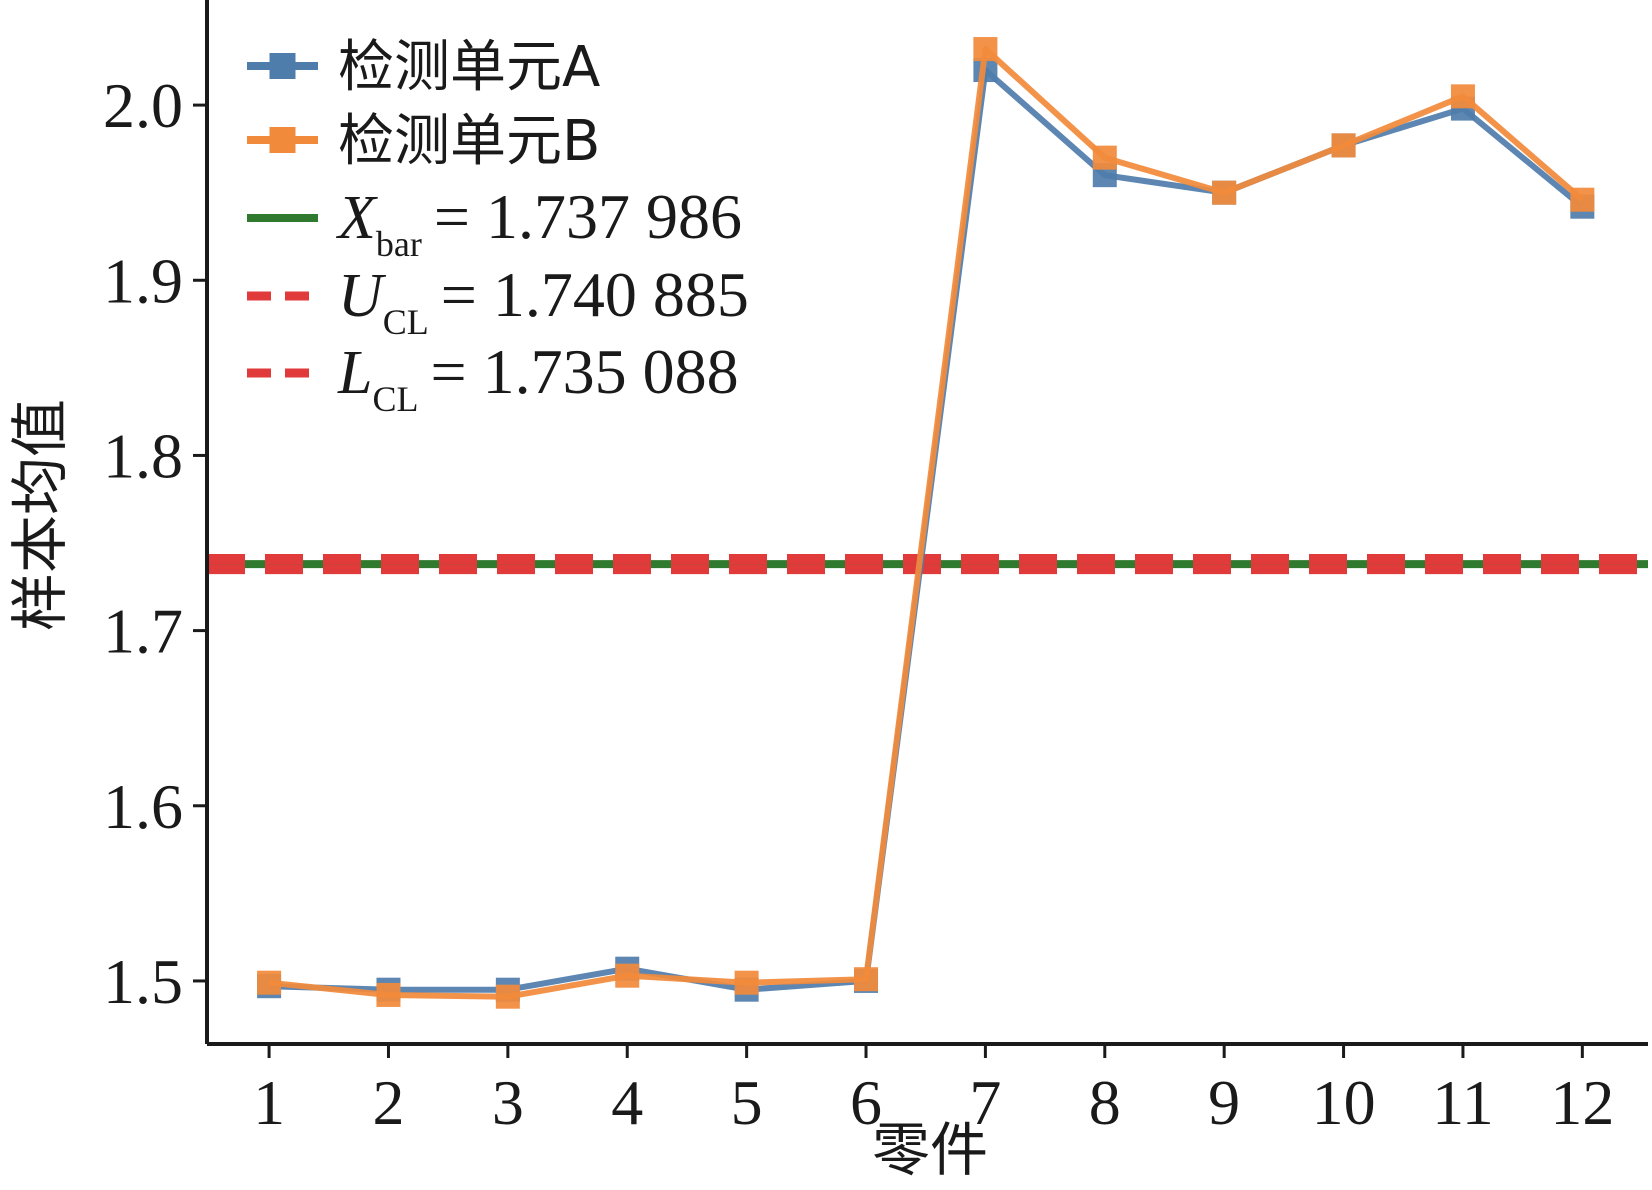 The image size is (1652, 1190). Describe the element at coordinates (1224, 1102) in the screenshot. I see `x-tick-label: 9` at that location.